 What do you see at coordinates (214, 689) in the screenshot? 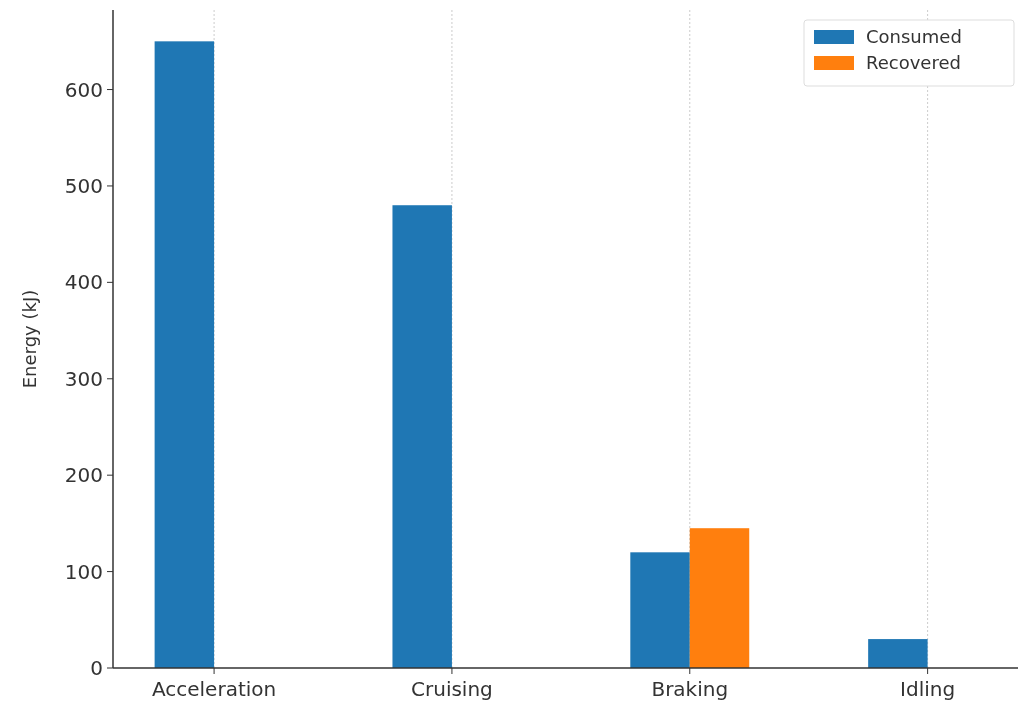
I see `x-tick-label: Acceleration` at bounding box center [214, 689].